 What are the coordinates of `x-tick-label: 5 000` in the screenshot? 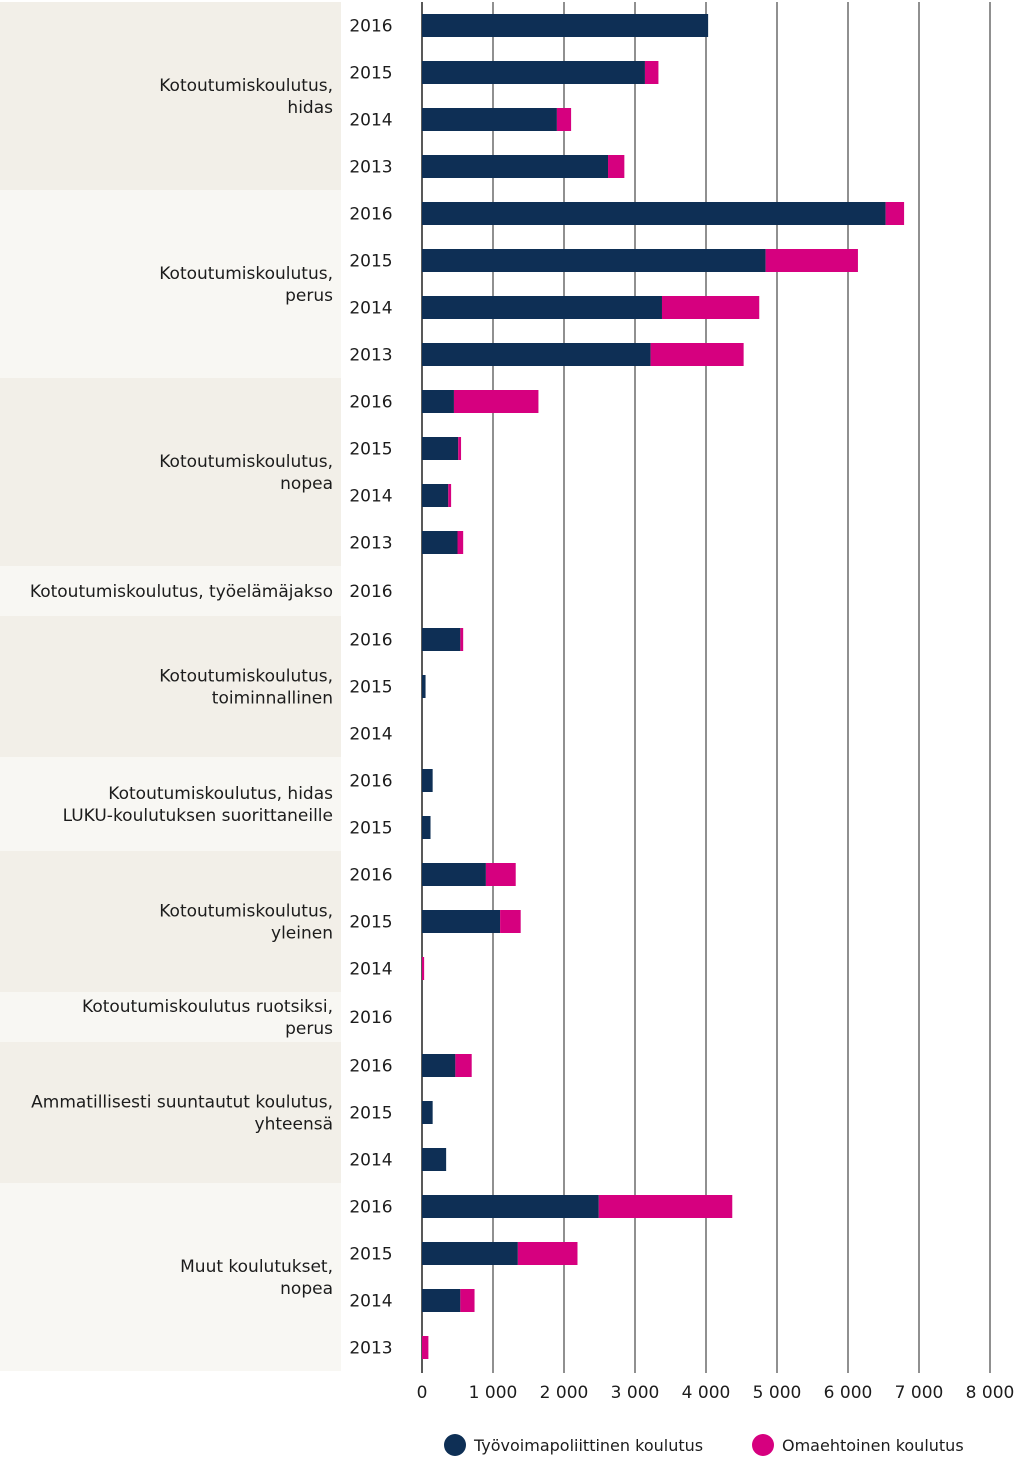 It's located at (777, 1393).